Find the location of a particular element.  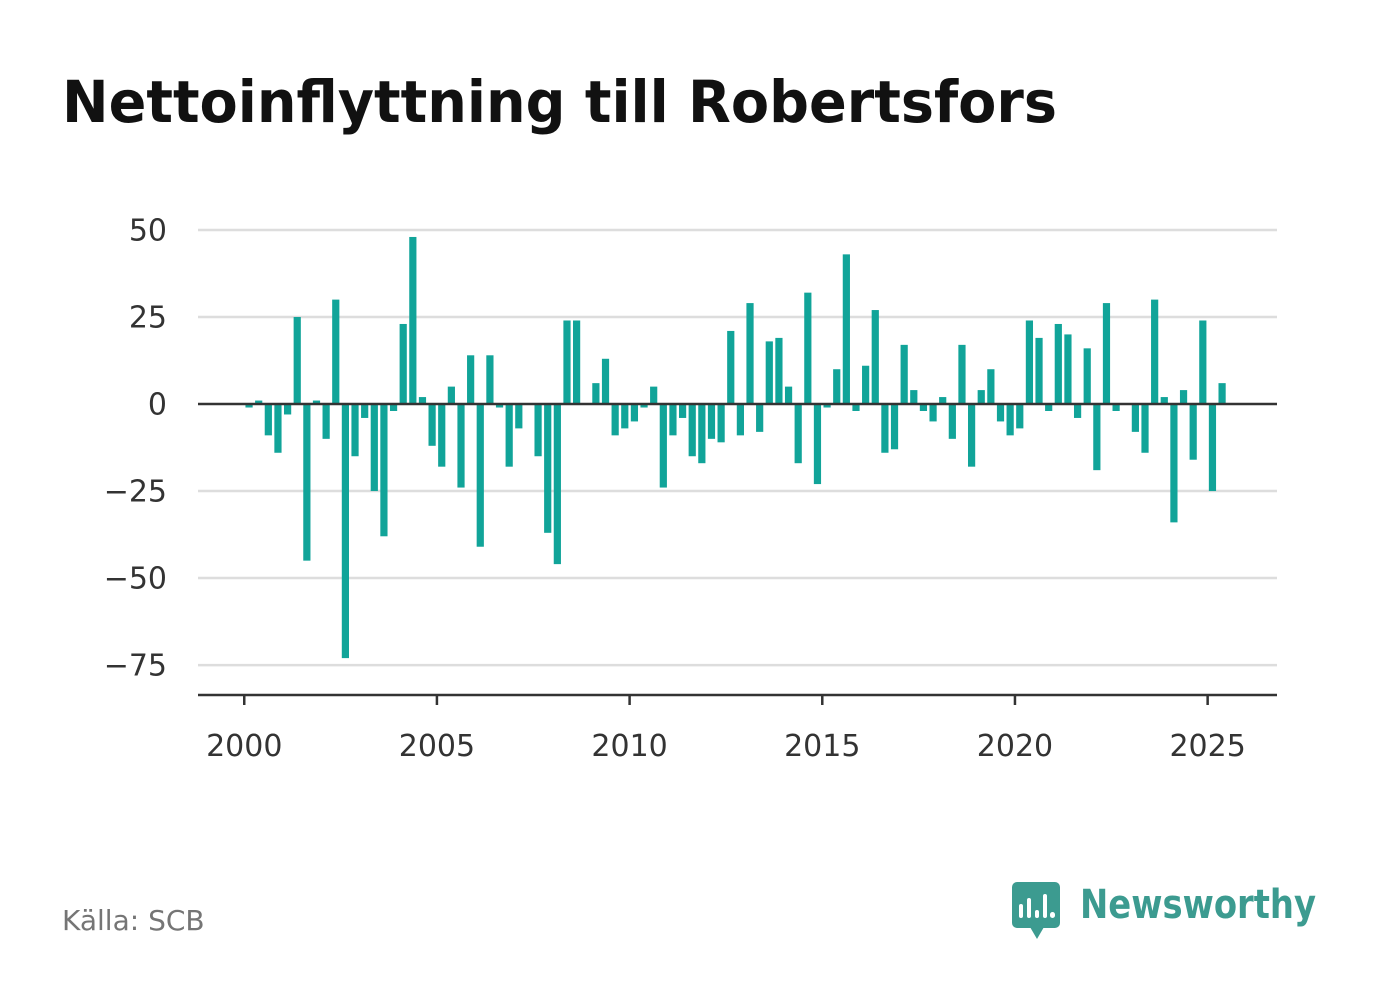

x-axis: 2000 2005 2010 2015 2020 2025 is located at coordinates (737, 728).